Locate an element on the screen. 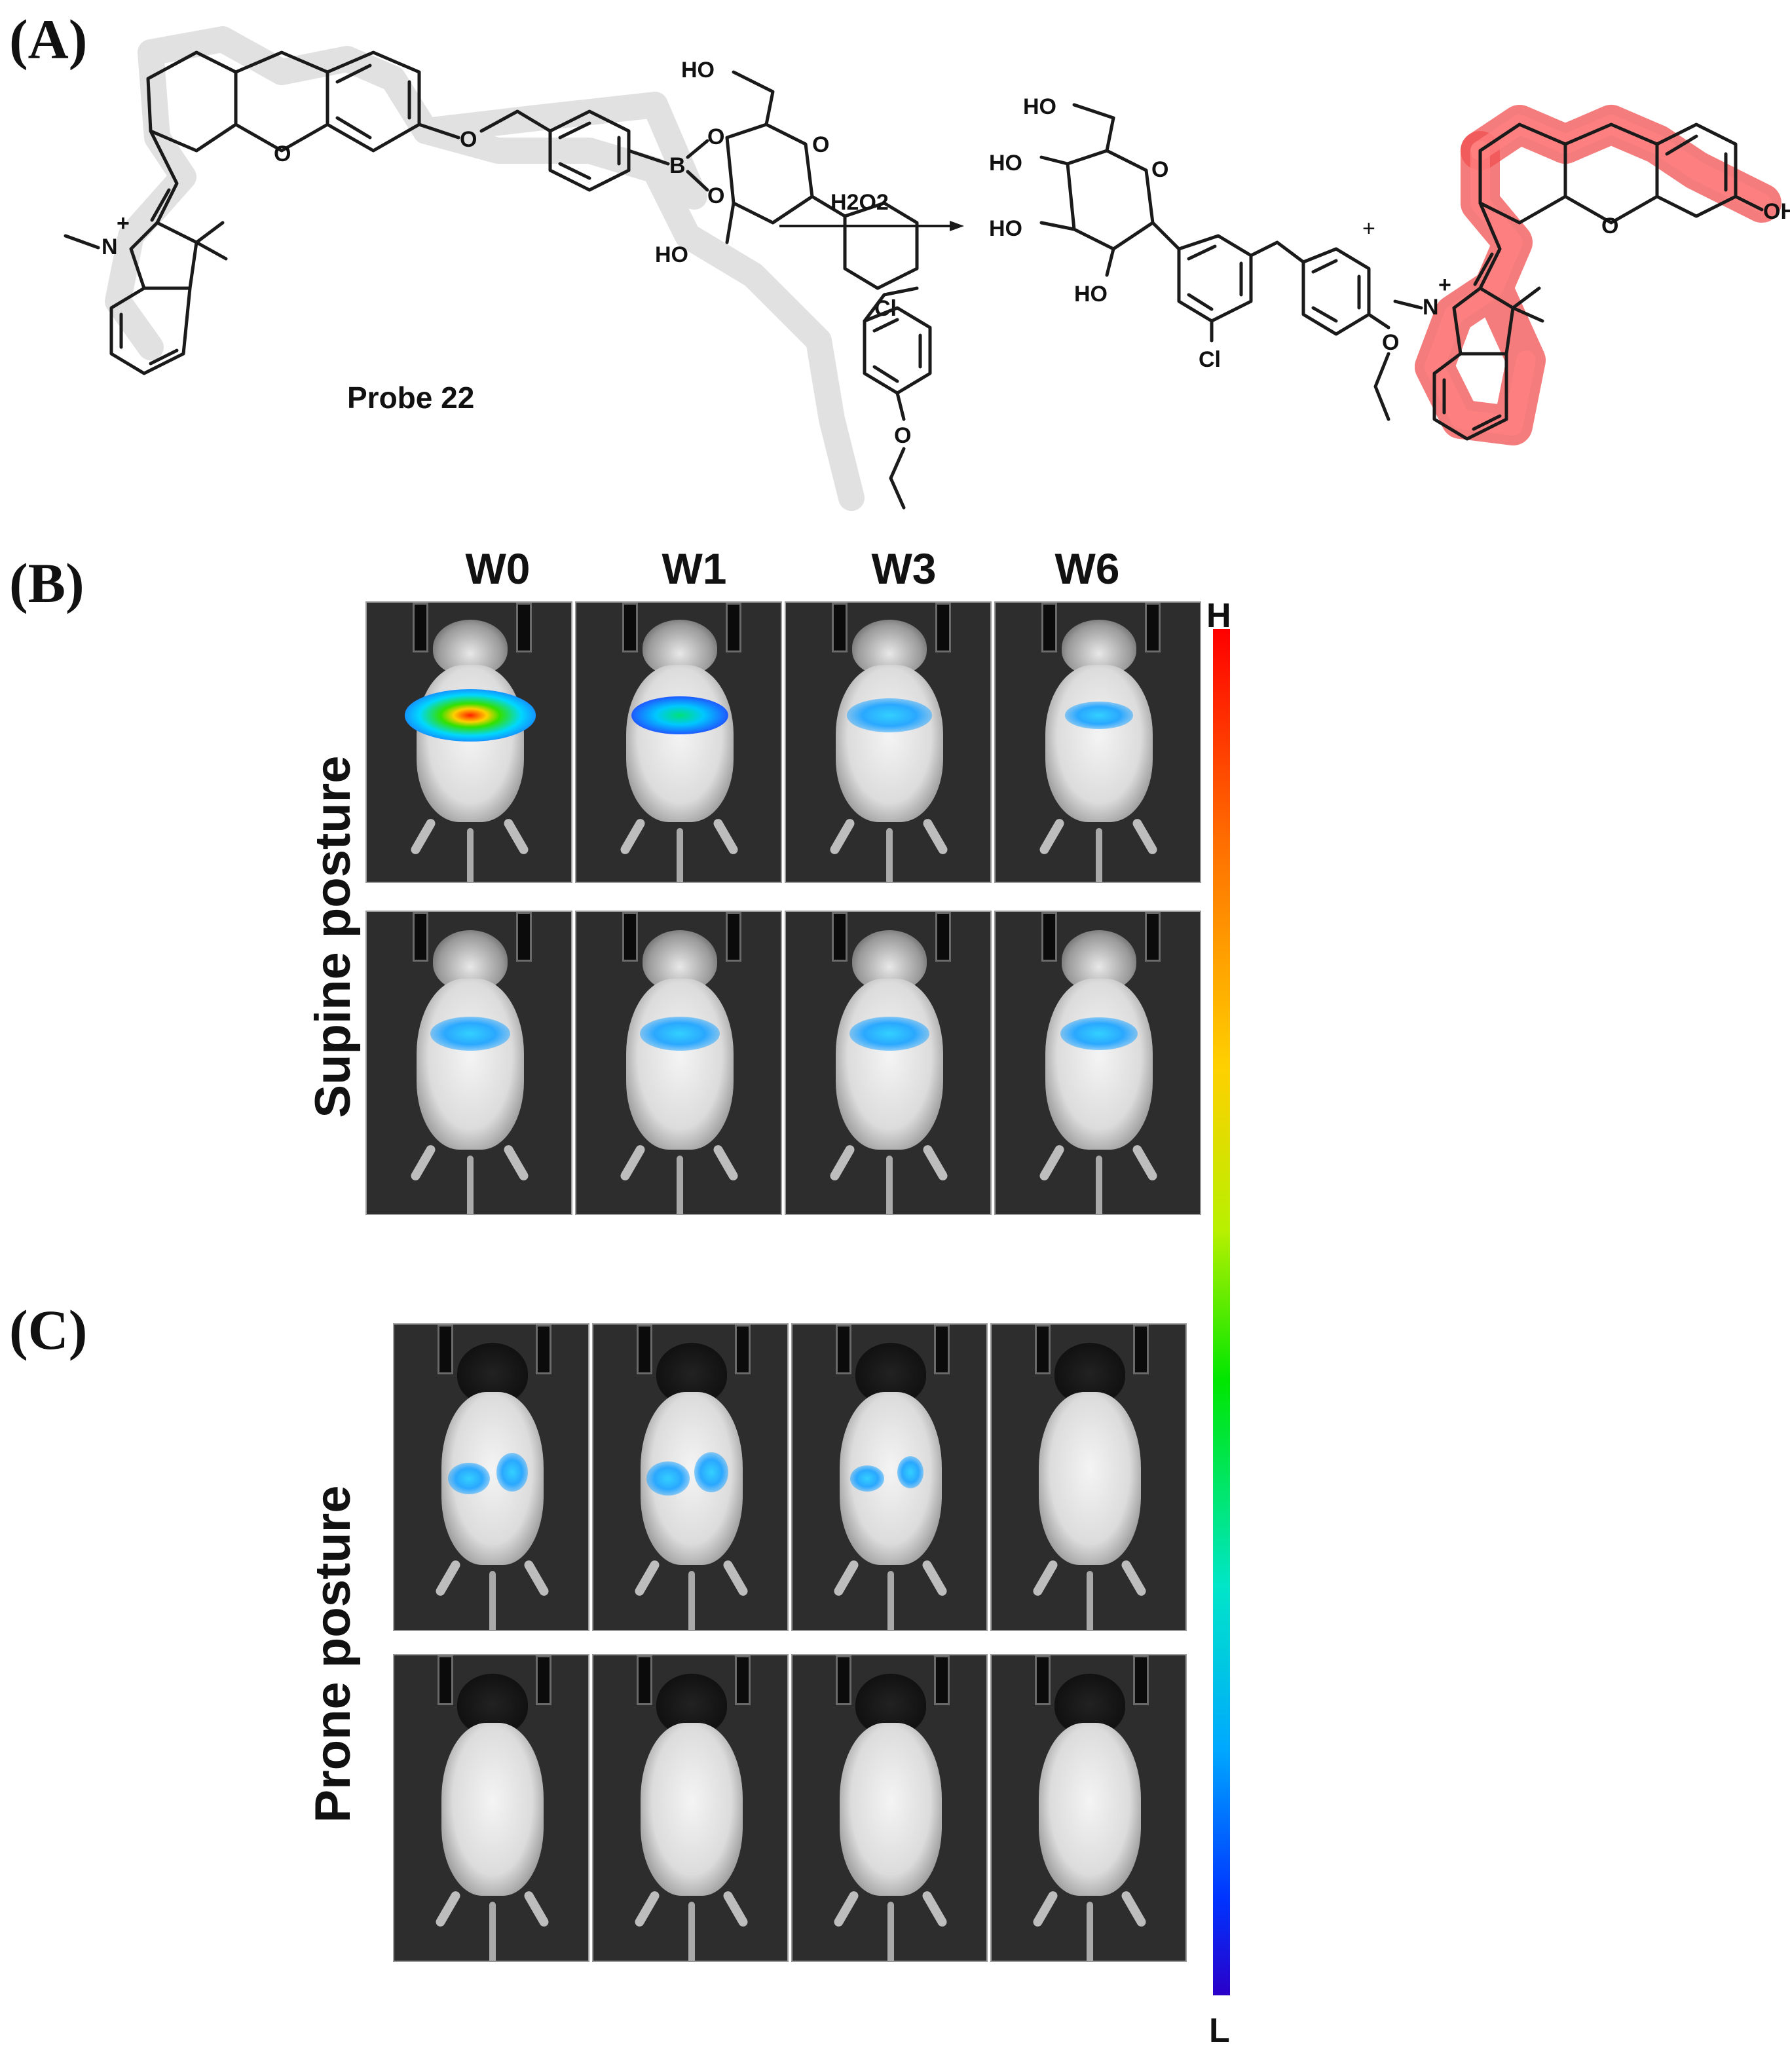  nitrogen-charge: + is located at coordinates (123, 223).